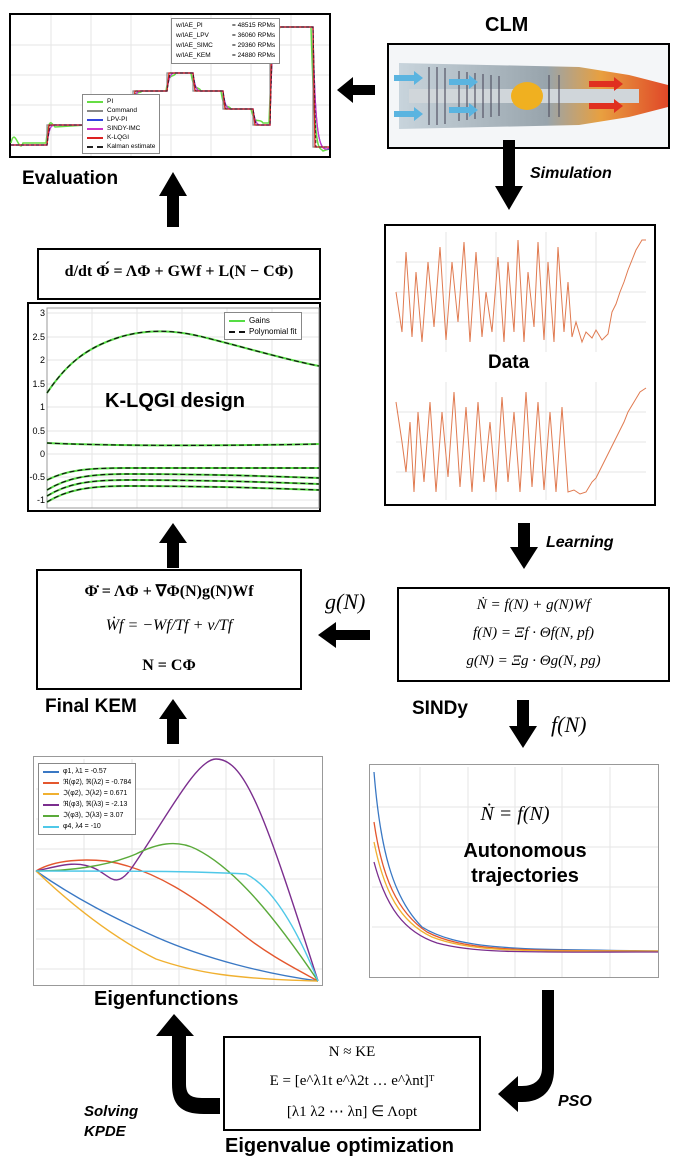 The image size is (682, 1168). What do you see at coordinates (188, 1064) in the screenshot?
I see `arrow-kpde` at bounding box center [188, 1064].